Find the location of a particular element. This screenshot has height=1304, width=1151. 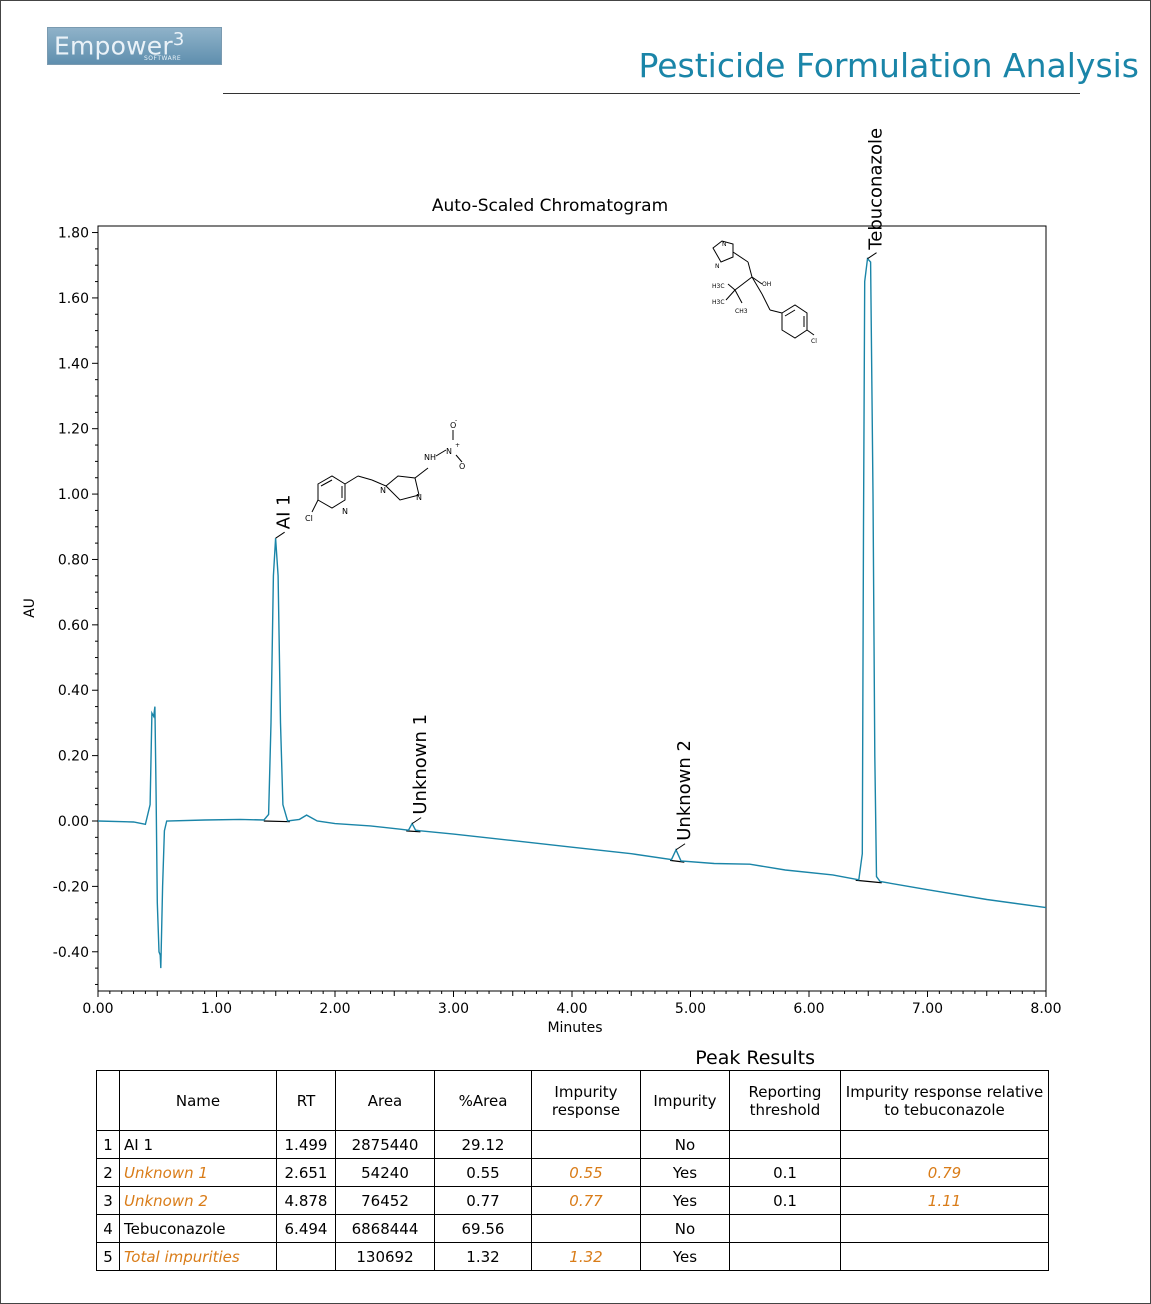

header-pct-area: %Area is located at coordinates (483, 1100).